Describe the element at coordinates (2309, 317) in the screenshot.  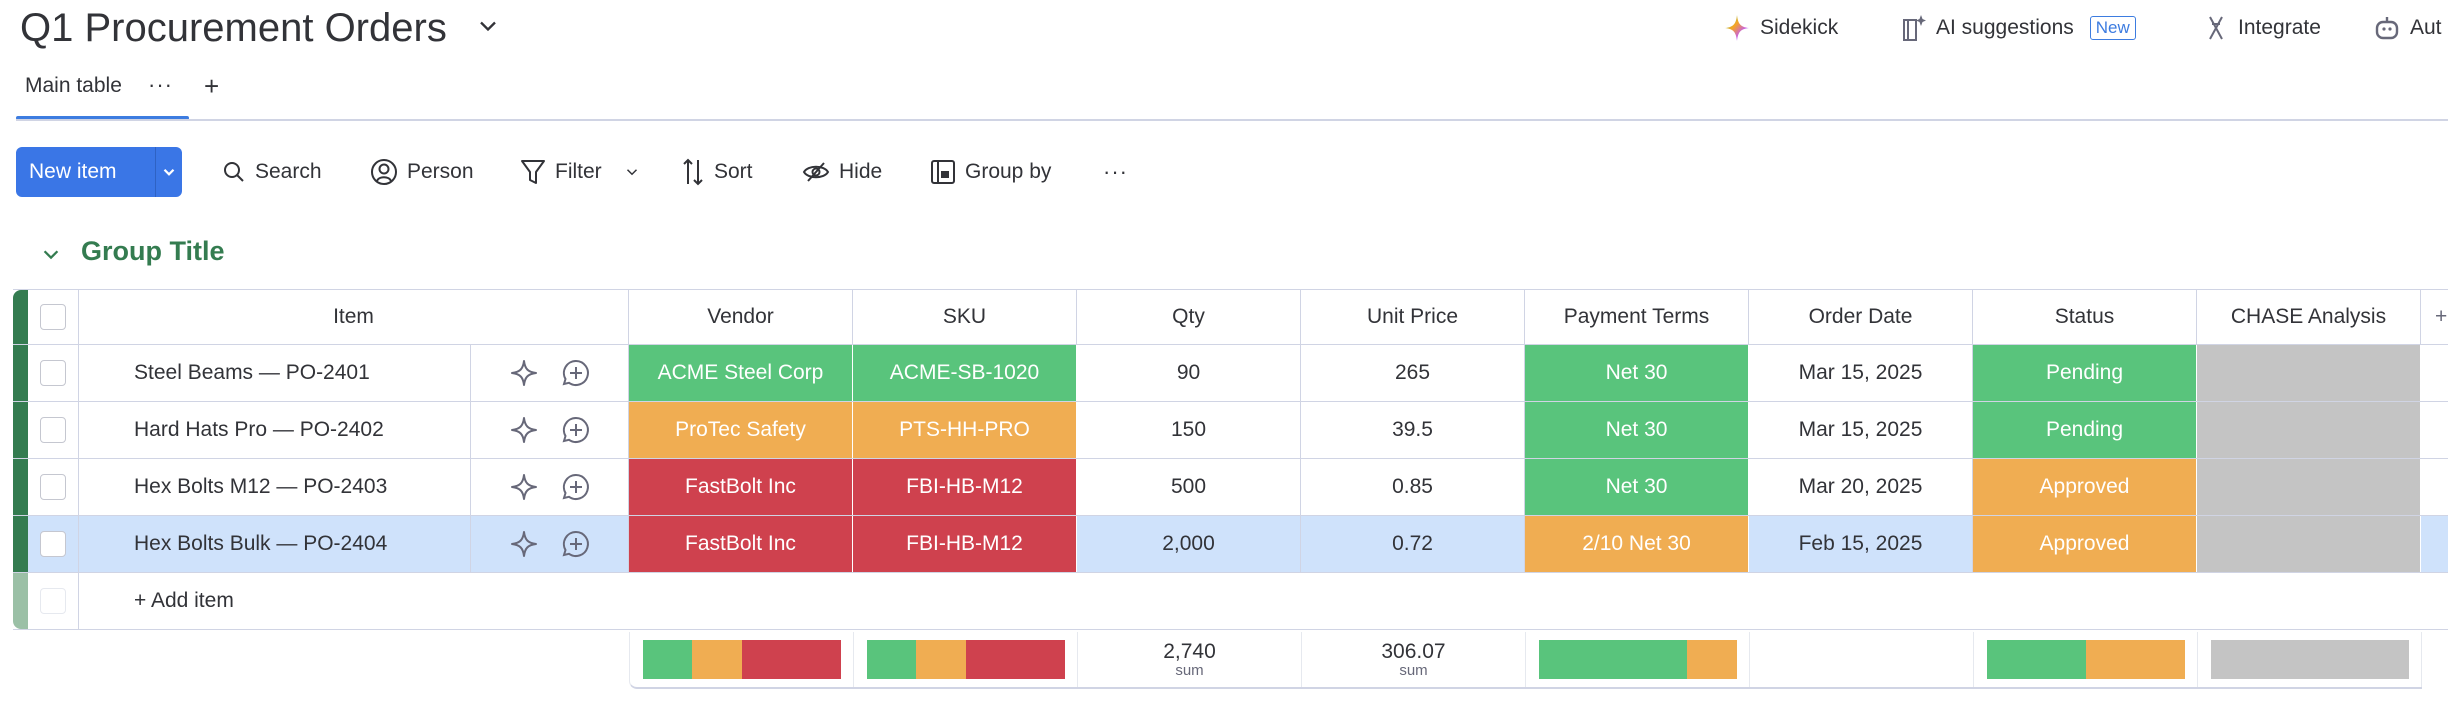
I see `column-header-chase-analysis: CHASE Analysis` at that location.